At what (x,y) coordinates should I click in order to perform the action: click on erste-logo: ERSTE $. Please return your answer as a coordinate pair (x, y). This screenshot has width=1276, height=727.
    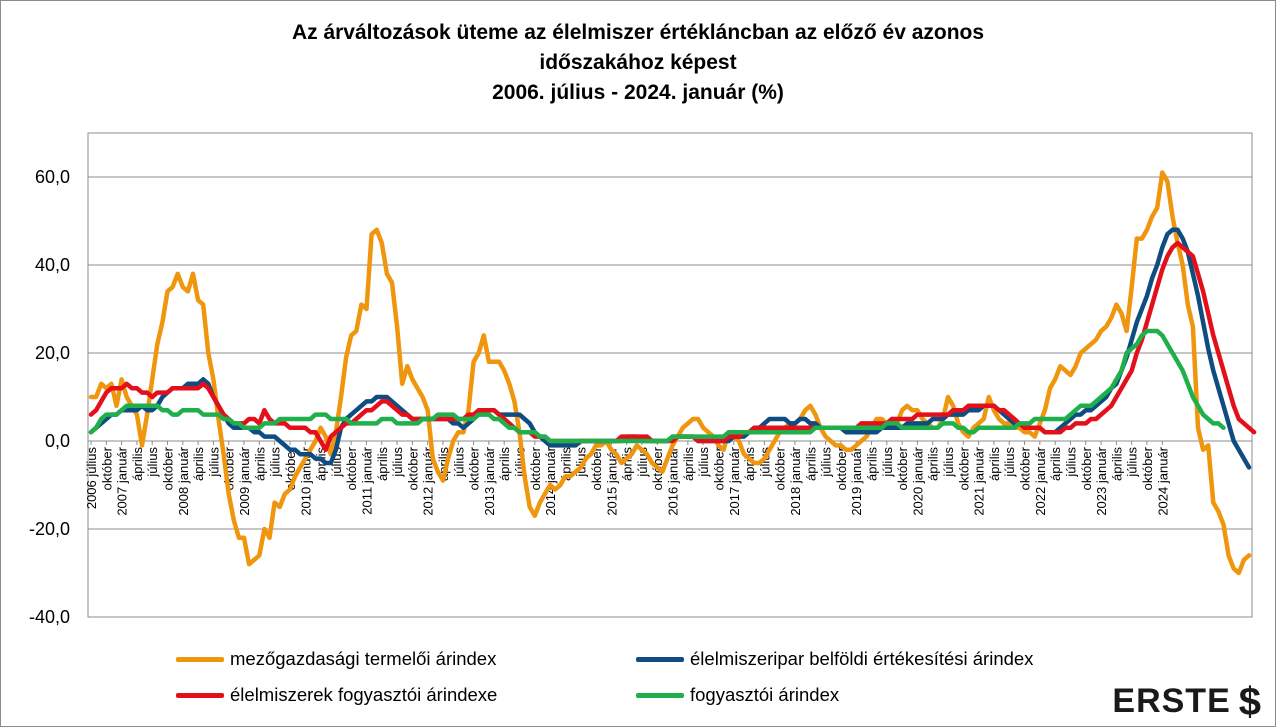
    Looking at the image, I should click on (1187, 701).